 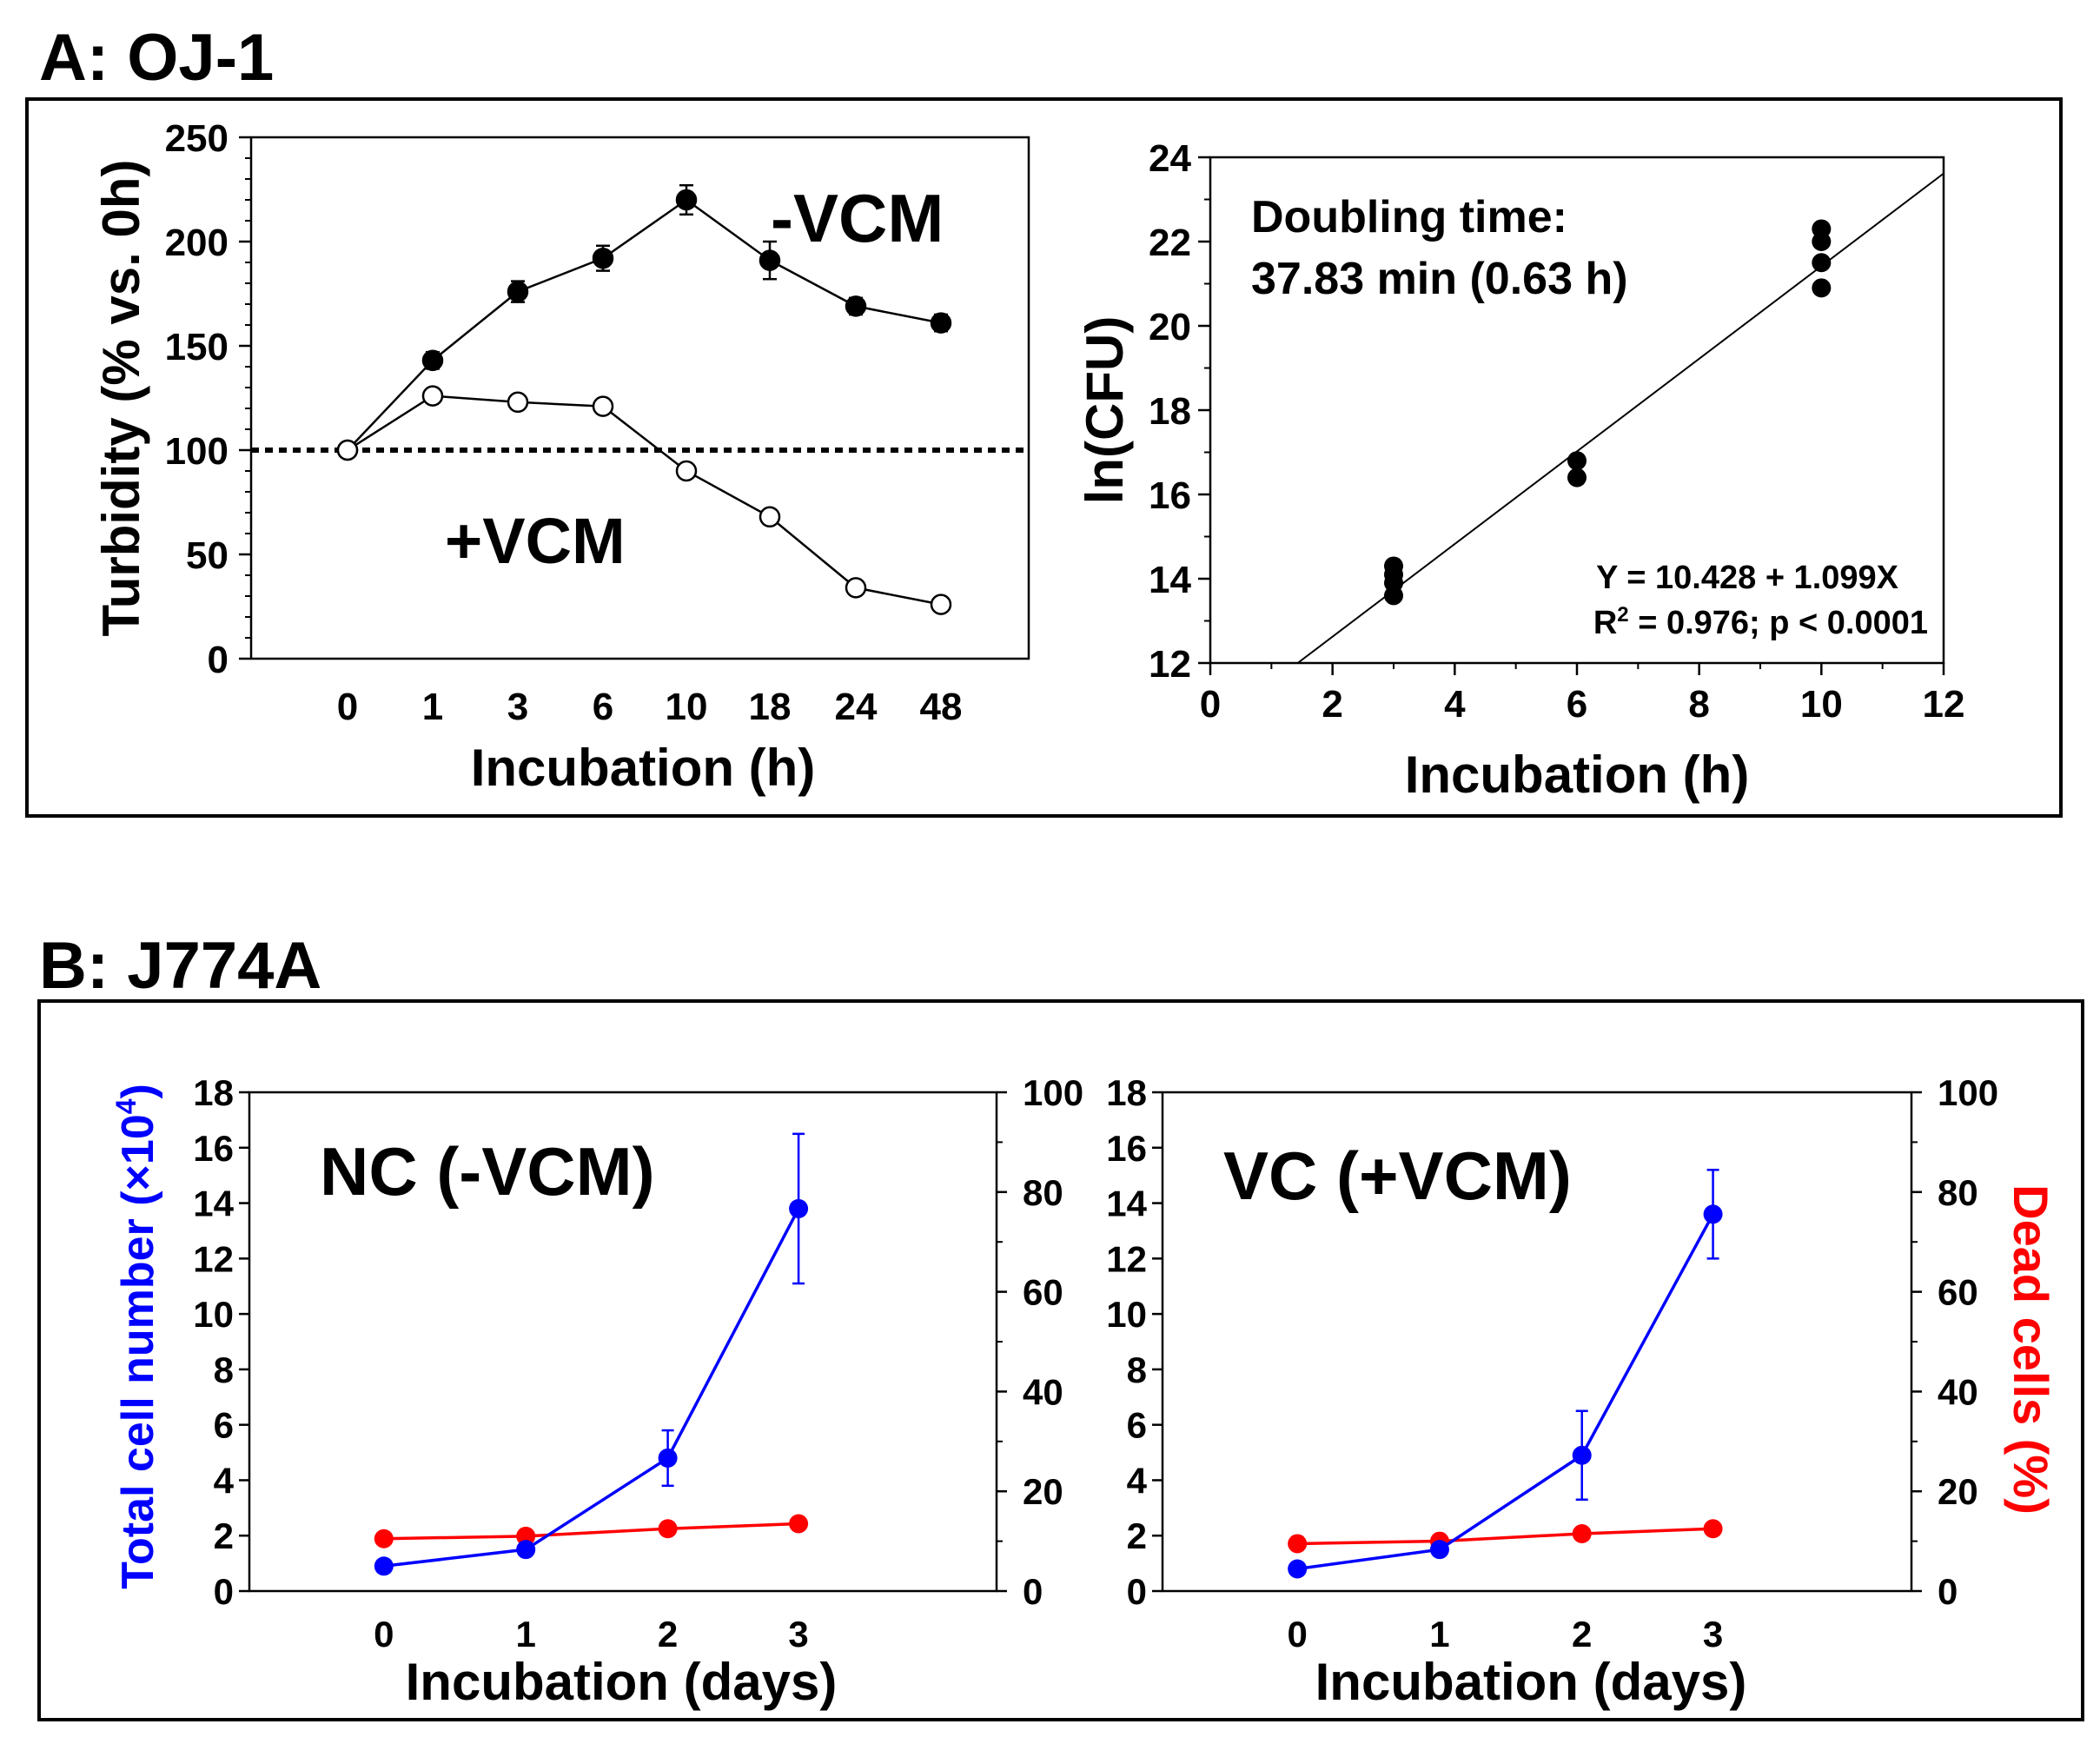 I want to click on turbidity-x-tick-label: 48, so click(x=941, y=707).